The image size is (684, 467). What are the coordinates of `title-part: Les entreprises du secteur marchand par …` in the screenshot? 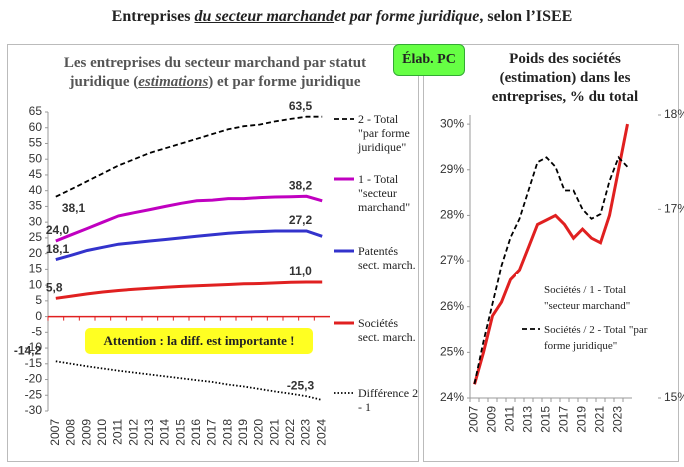 It's located at (215, 72).